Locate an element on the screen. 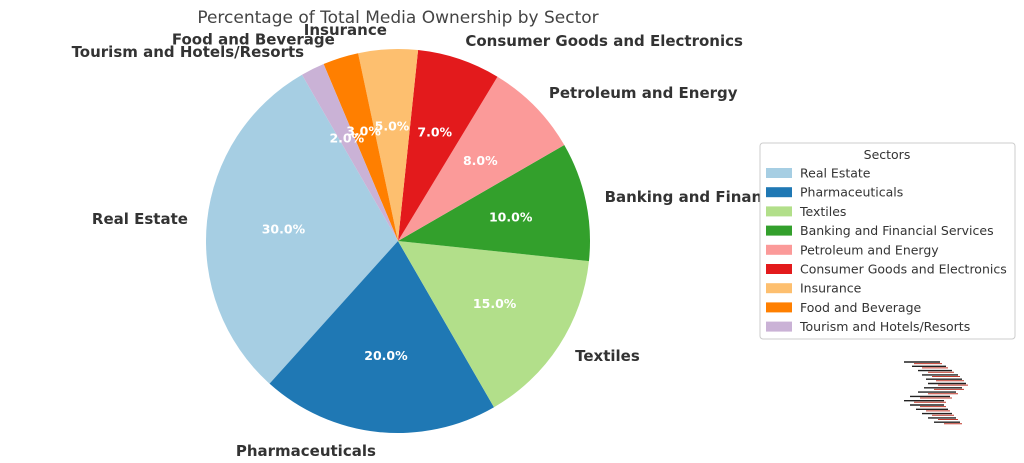 This screenshot has height=463, width=1024. legend-label-tourism-and-hotels-resorts: Tourism and Hotels/Resorts is located at coordinates (884, 326).